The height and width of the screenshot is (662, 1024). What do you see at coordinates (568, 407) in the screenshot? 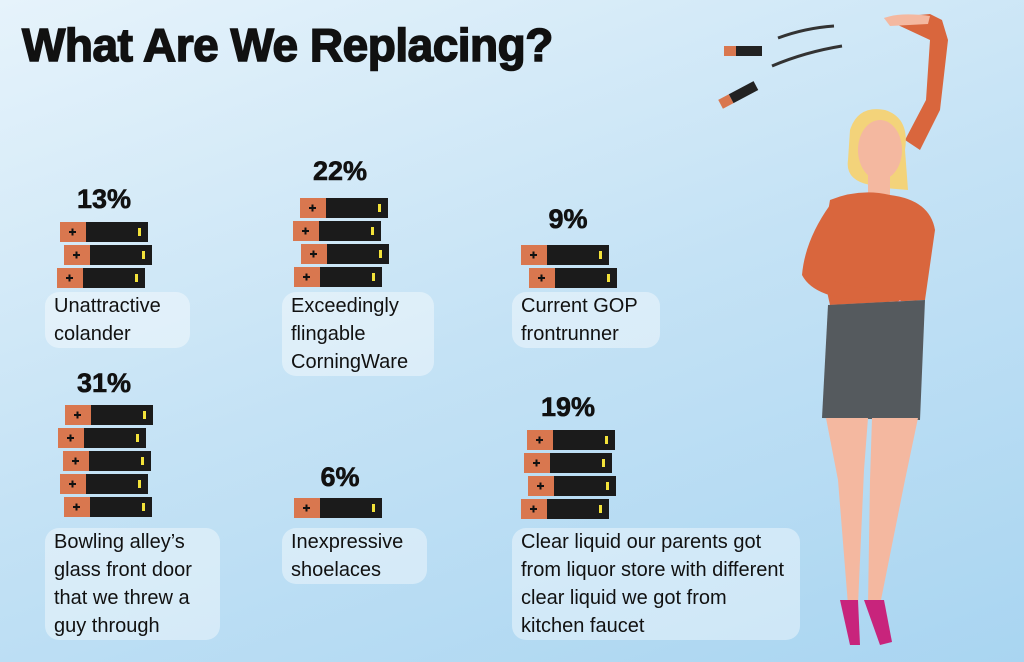
I see `value-label: 19%` at bounding box center [568, 407].